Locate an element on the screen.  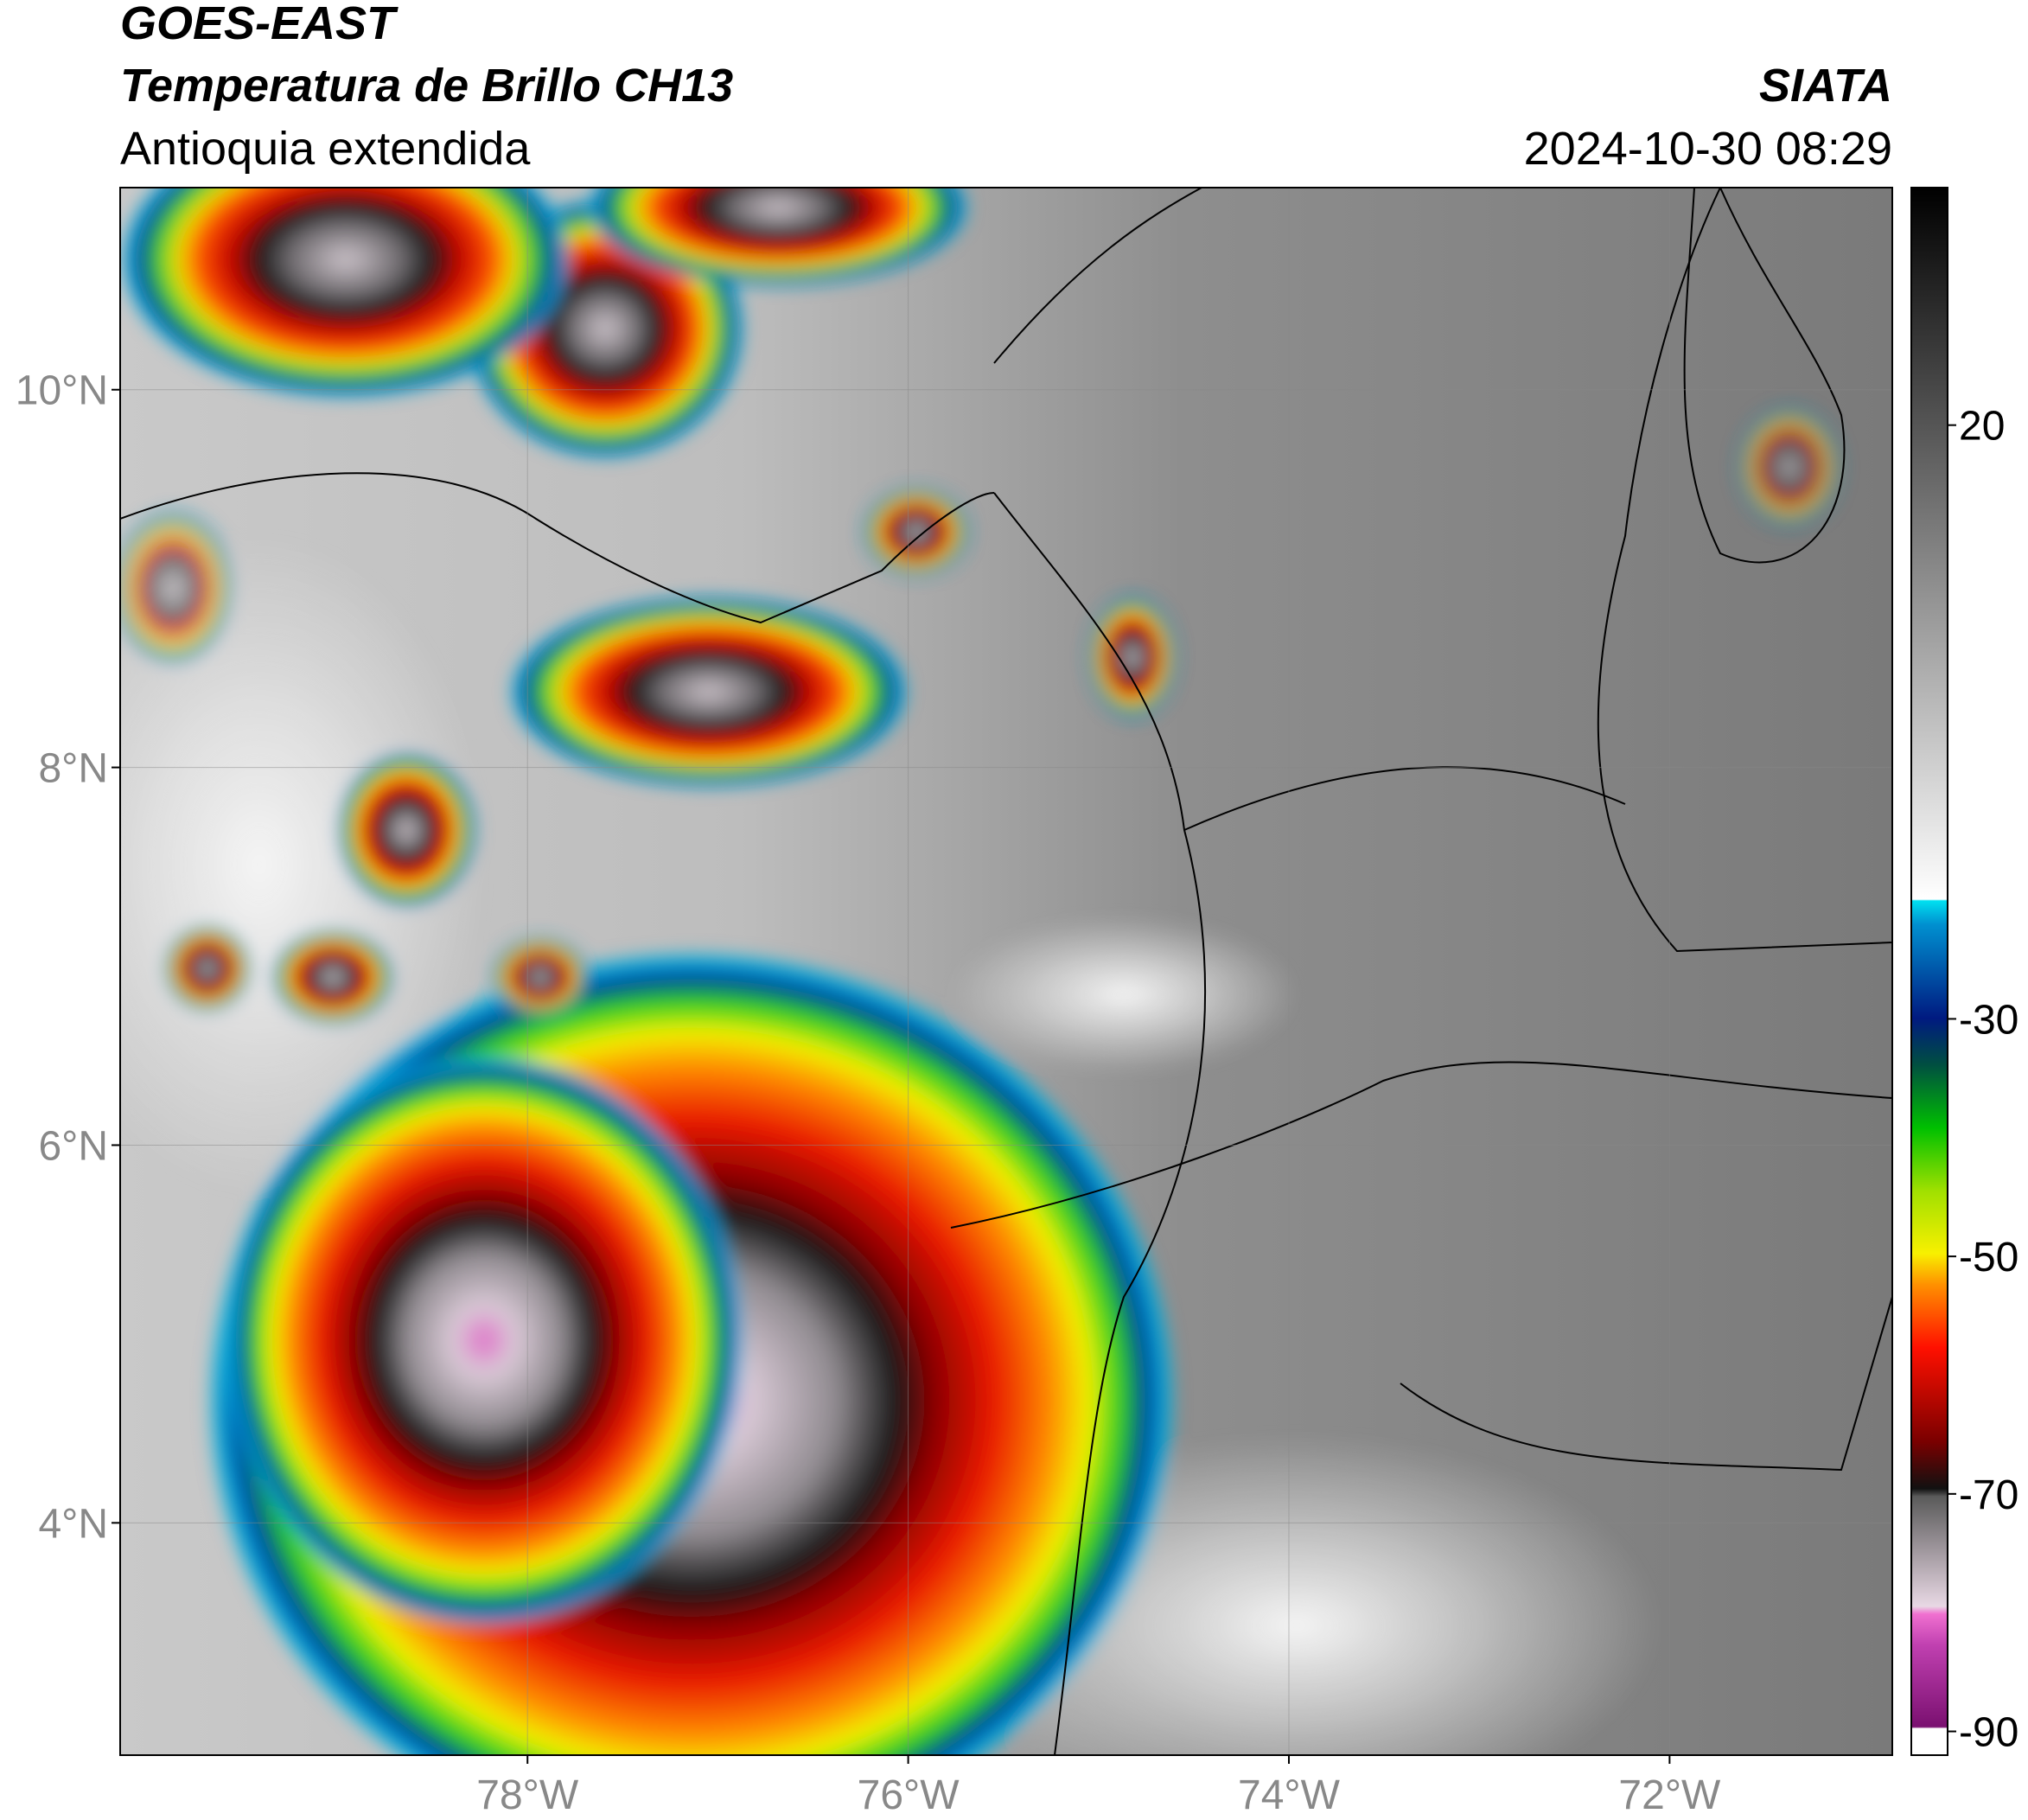
colorbar-tick-label: -70 is located at coordinates (1988, 1495).